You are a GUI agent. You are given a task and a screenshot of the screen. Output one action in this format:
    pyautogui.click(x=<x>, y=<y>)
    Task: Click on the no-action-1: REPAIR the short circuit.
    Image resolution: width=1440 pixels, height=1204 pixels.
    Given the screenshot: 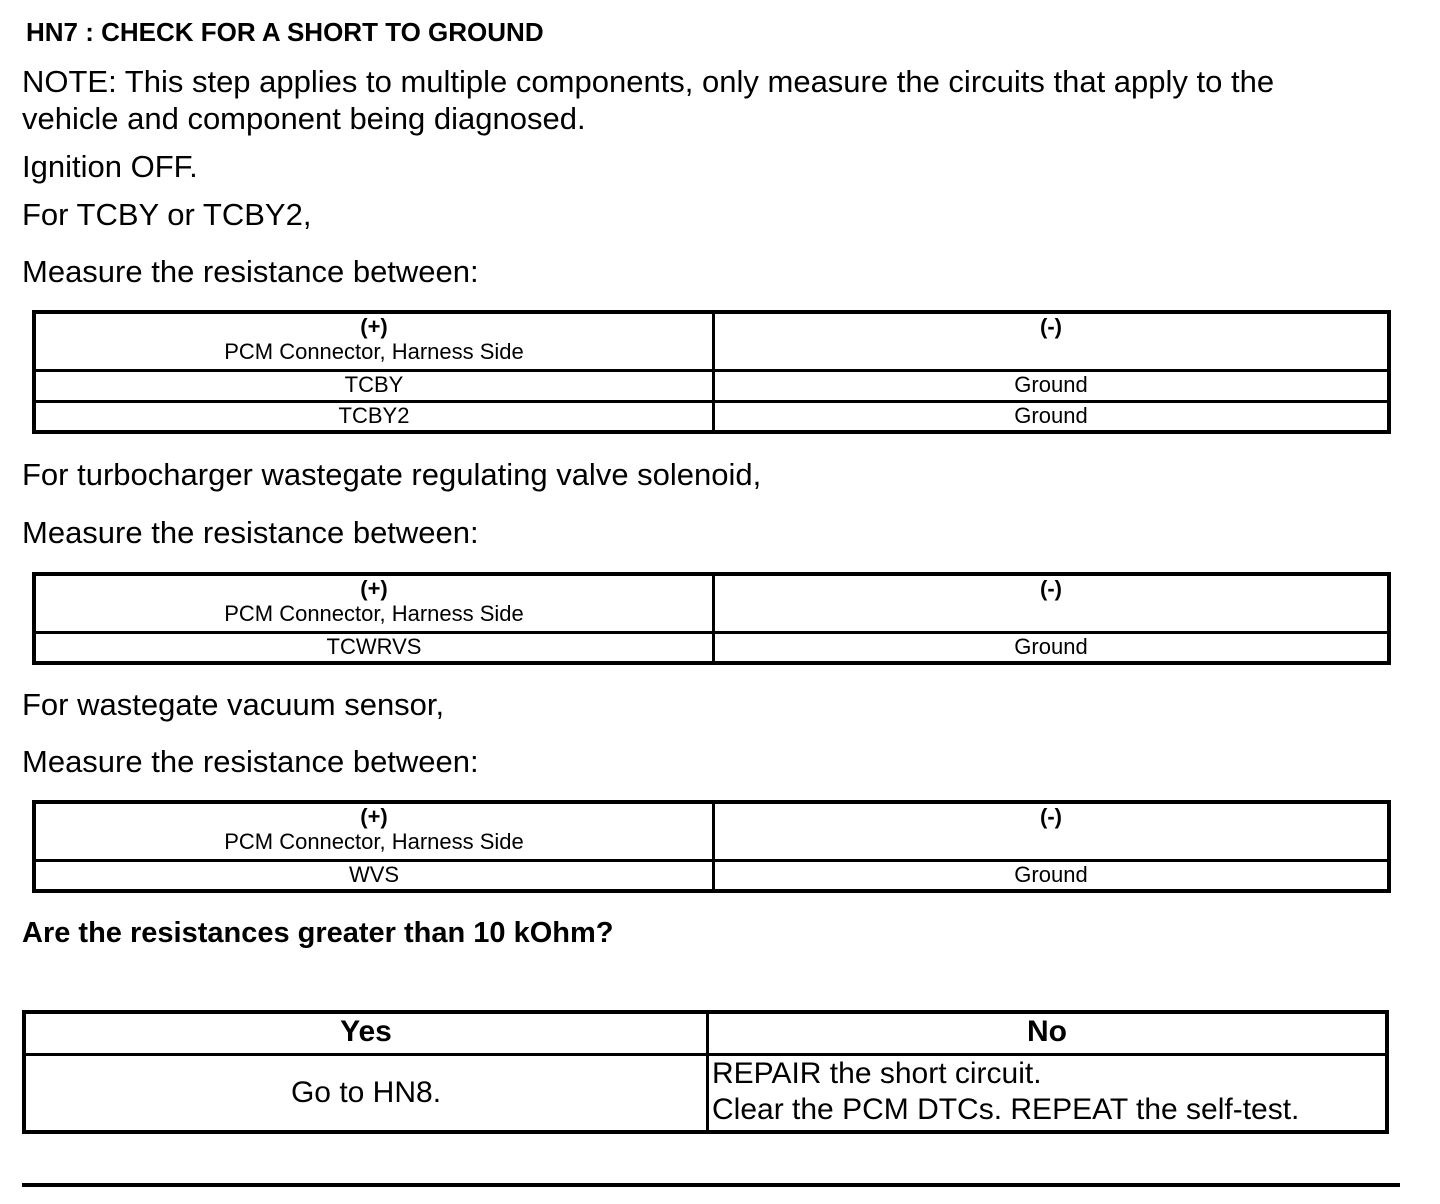 What is the action you would take?
    pyautogui.click(x=877, y=1073)
    